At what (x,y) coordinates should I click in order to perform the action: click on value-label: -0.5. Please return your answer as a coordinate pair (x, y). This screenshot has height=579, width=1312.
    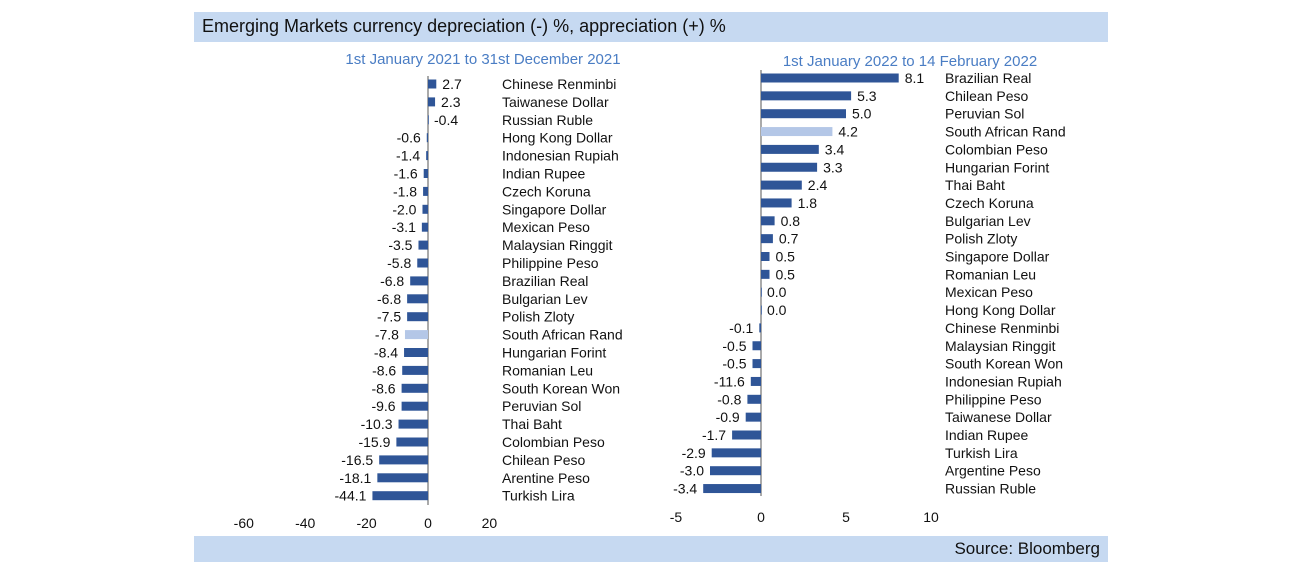
    Looking at the image, I should click on (734, 364).